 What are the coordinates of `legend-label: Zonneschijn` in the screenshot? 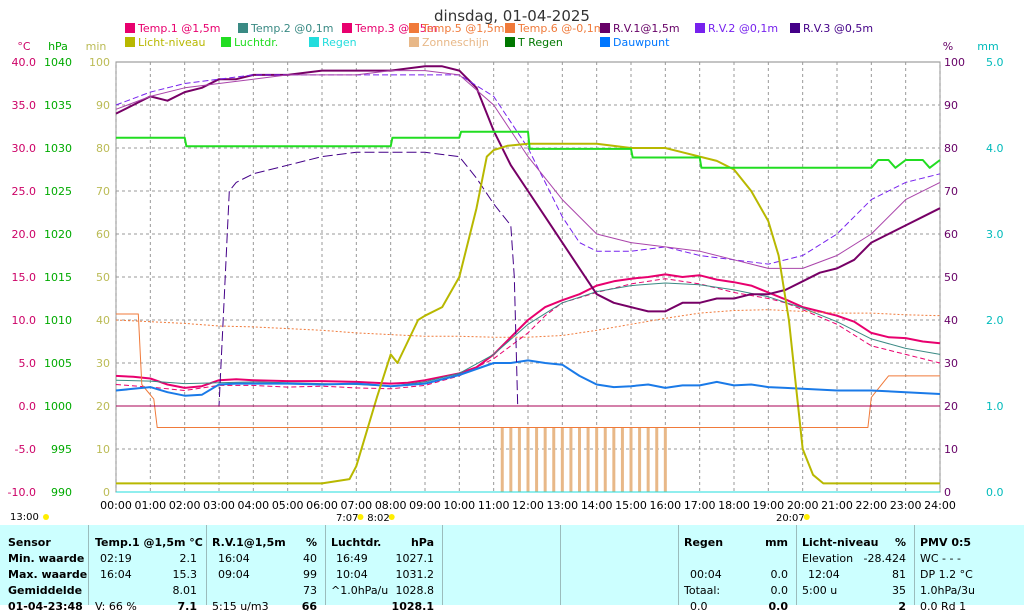 It's located at (455, 42).